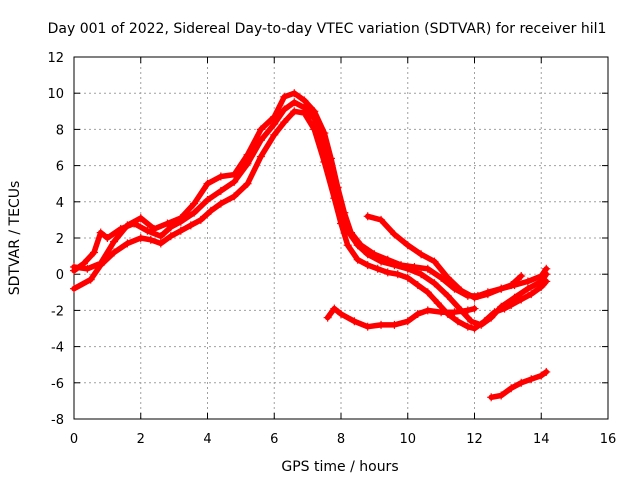  Describe the element at coordinates (341, 439) in the screenshot. I see `x-tick-label: 8` at that location.